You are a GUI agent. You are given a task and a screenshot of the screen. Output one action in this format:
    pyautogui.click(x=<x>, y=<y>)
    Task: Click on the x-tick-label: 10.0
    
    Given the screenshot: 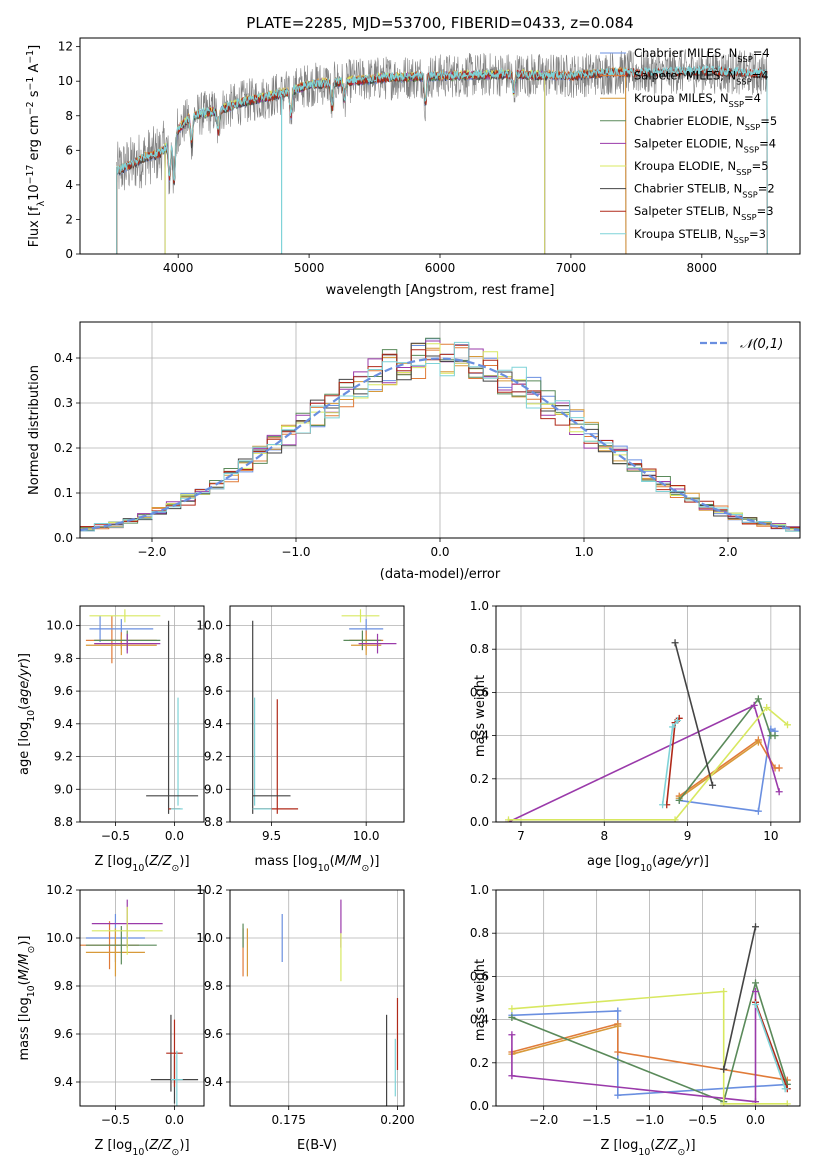 What is the action you would take?
    pyautogui.click(x=366, y=836)
    